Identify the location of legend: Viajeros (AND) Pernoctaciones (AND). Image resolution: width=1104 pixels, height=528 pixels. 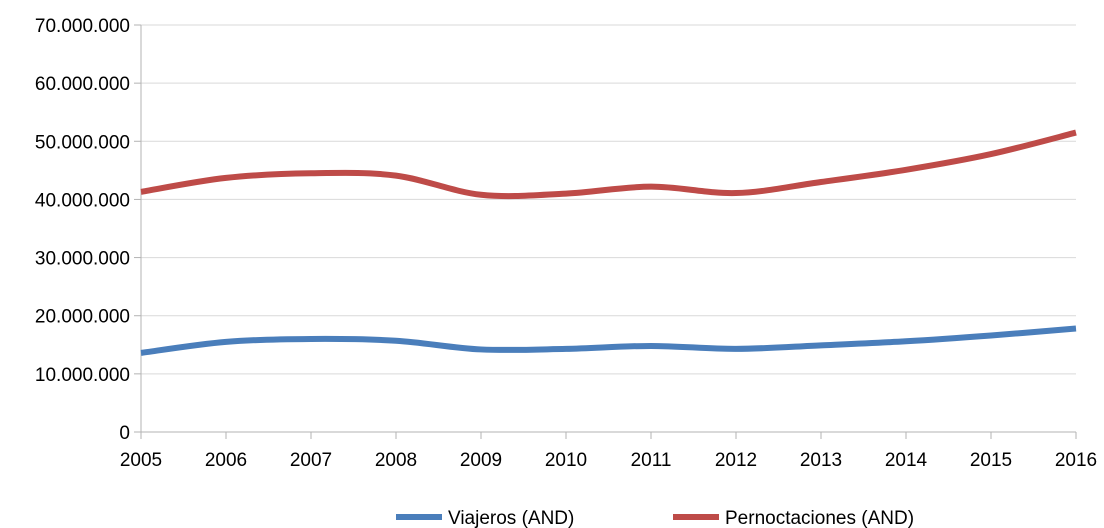
(655, 518).